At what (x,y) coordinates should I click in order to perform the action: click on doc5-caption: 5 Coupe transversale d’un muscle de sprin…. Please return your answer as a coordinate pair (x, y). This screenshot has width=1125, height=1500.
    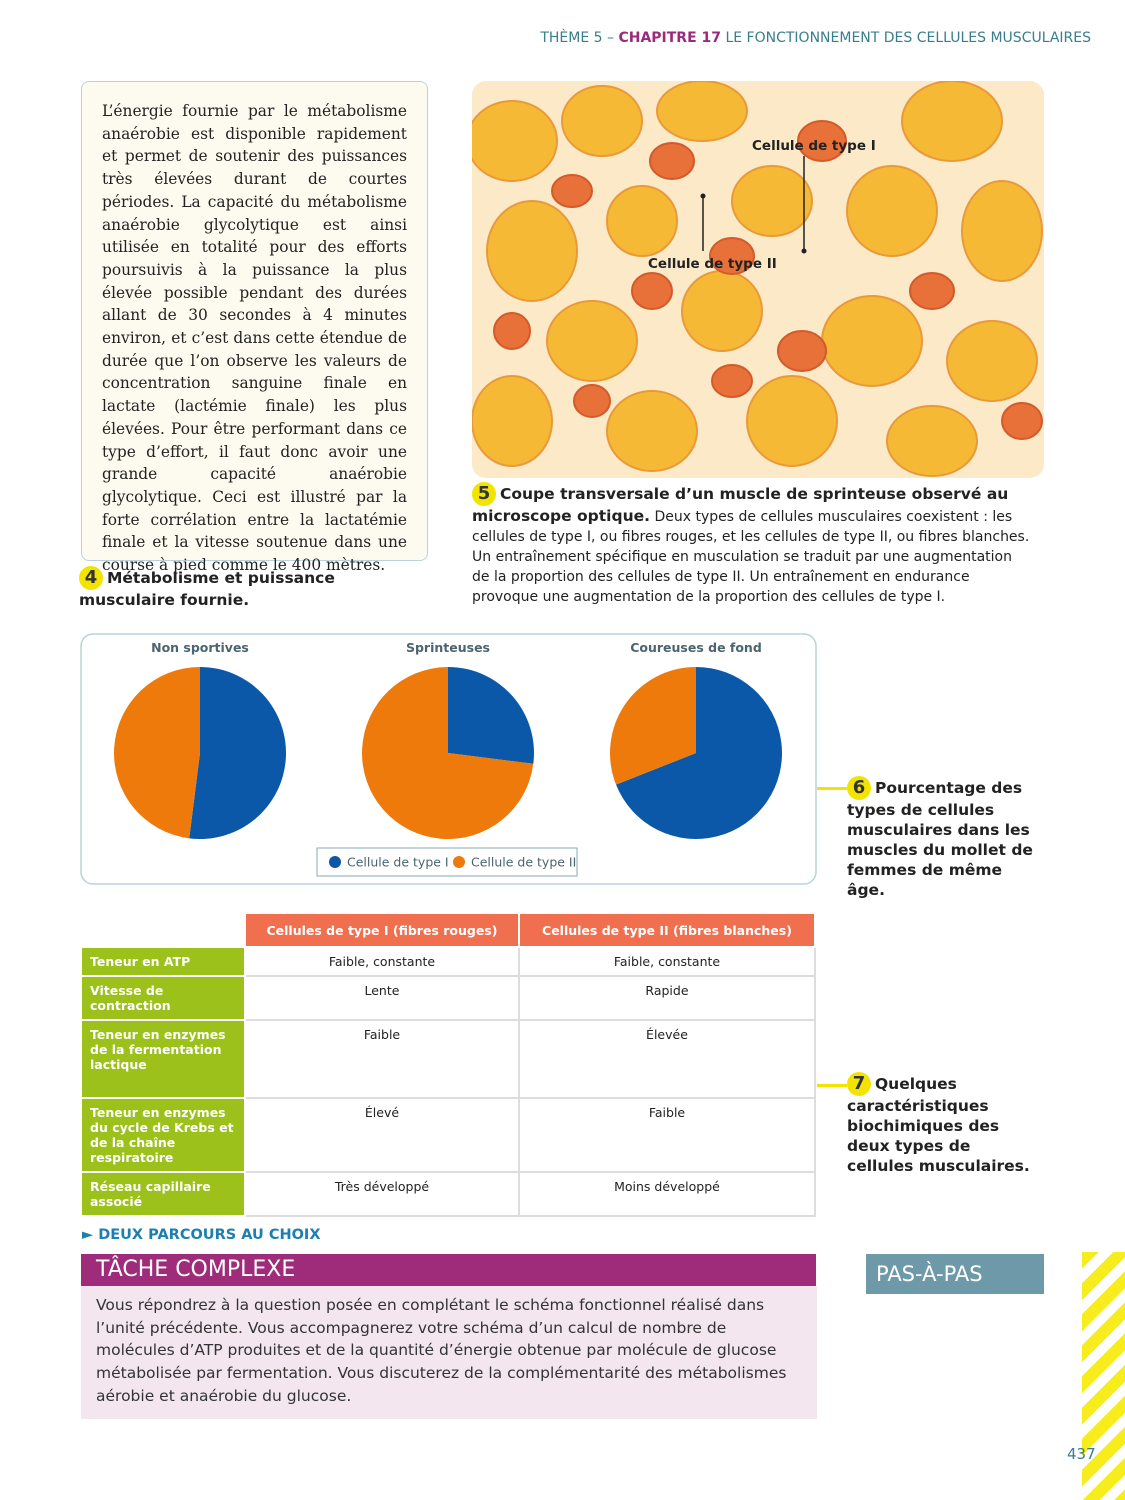
    Looking at the image, I should click on (752, 544).